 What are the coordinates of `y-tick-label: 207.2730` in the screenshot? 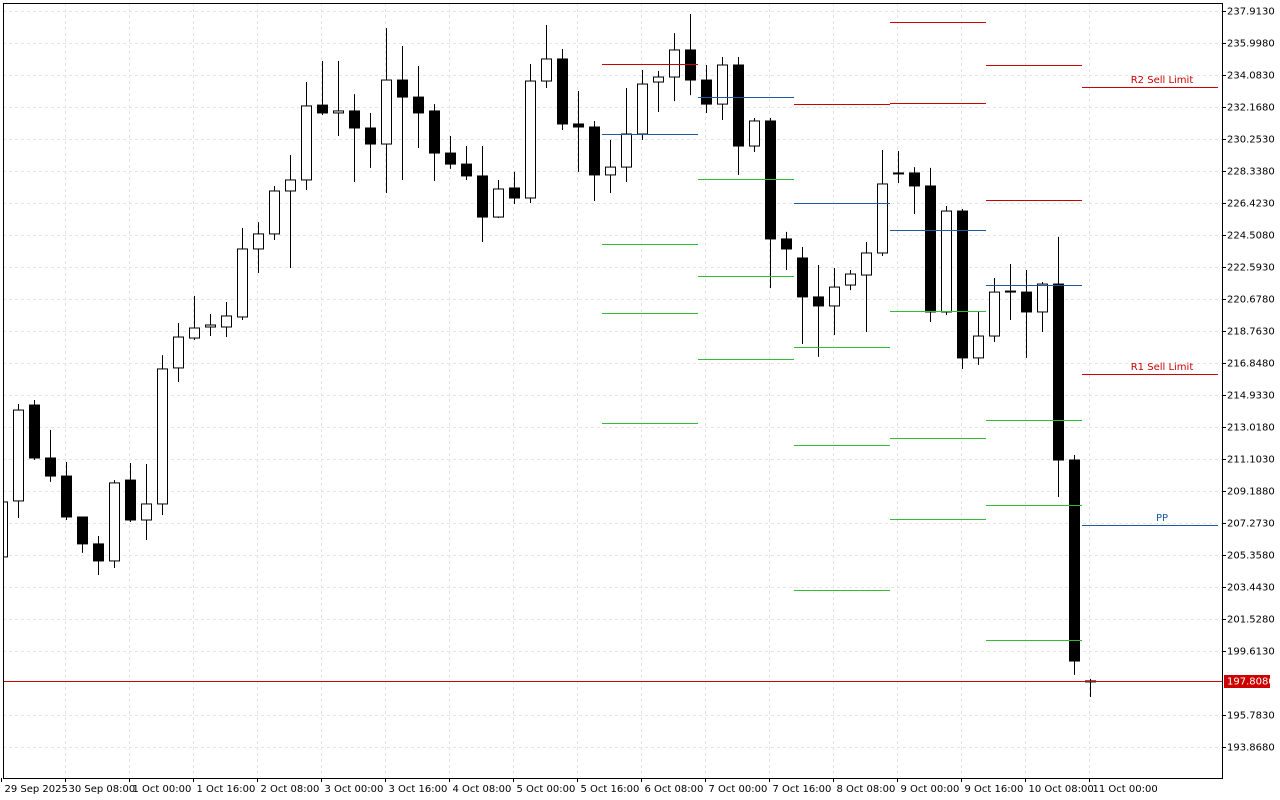 It's located at (1251, 524).